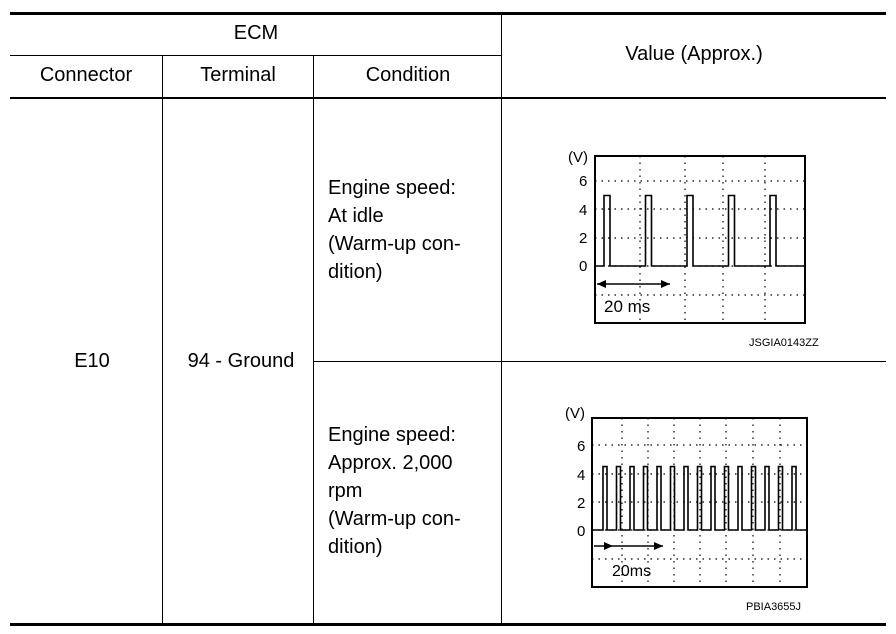 The height and width of the screenshot is (634, 896). I want to click on header-connector: Connector, so click(86, 75).